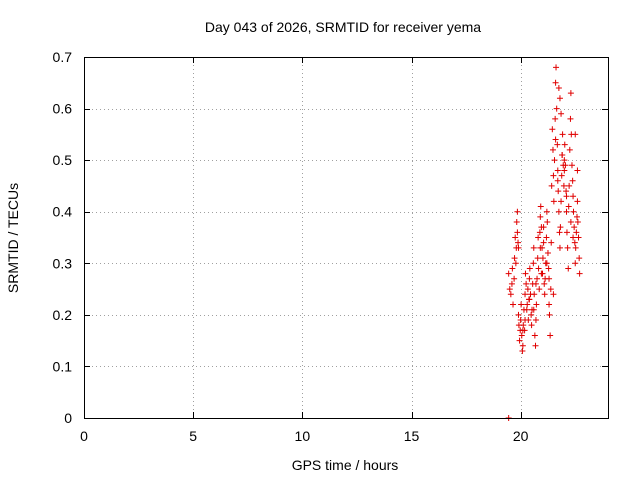 This screenshot has height=480, width=640. What do you see at coordinates (63, 315) in the screenshot?
I see `y-tick-label: 0.2` at bounding box center [63, 315].